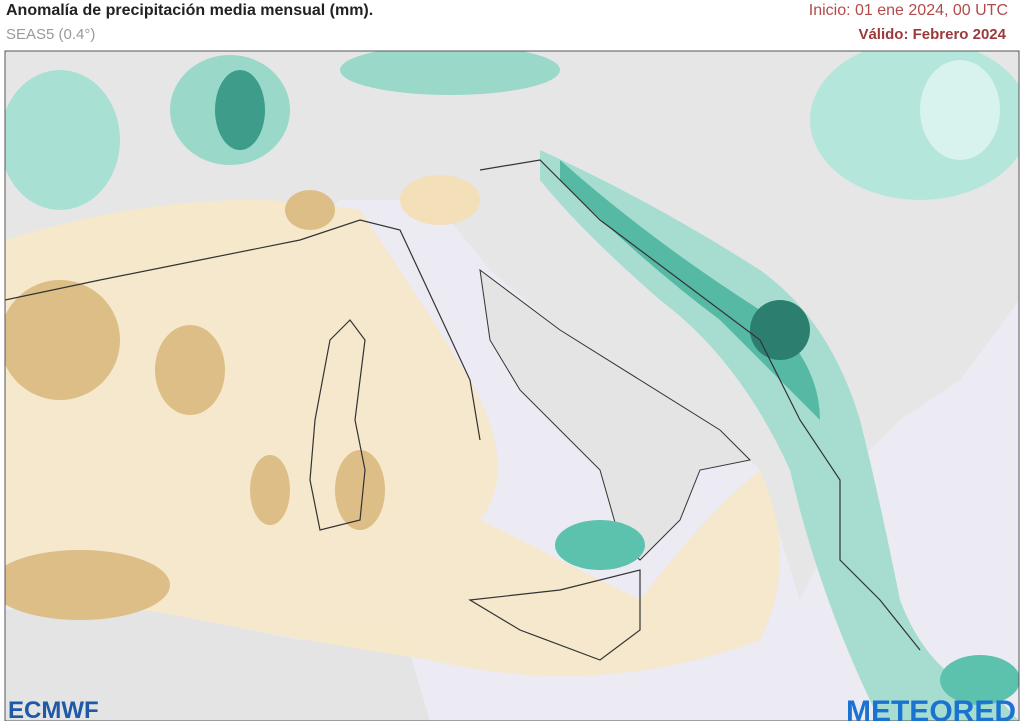 The width and height of the screenshot is (1024, 721). I want to click on valid-date: Válido: Febrero 2024, so click(932, 34).